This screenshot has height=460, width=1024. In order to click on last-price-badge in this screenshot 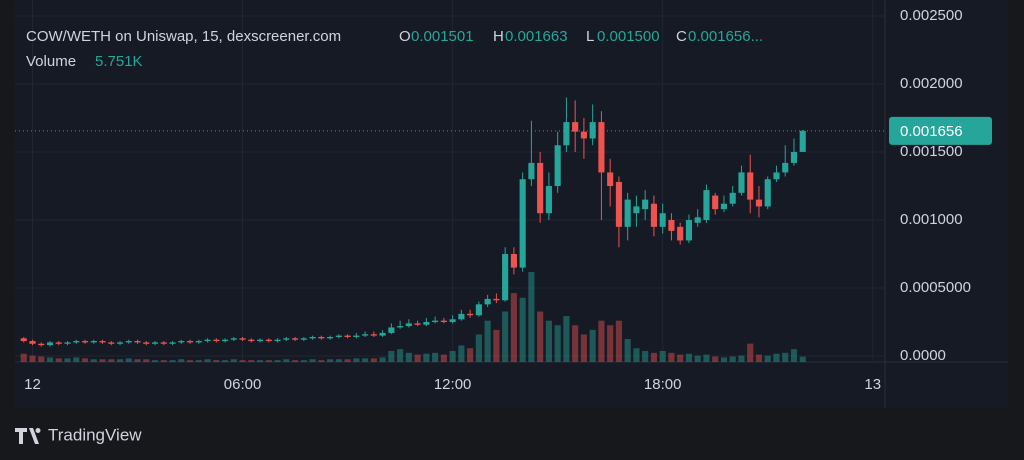, I will do `click(940, 130)`.